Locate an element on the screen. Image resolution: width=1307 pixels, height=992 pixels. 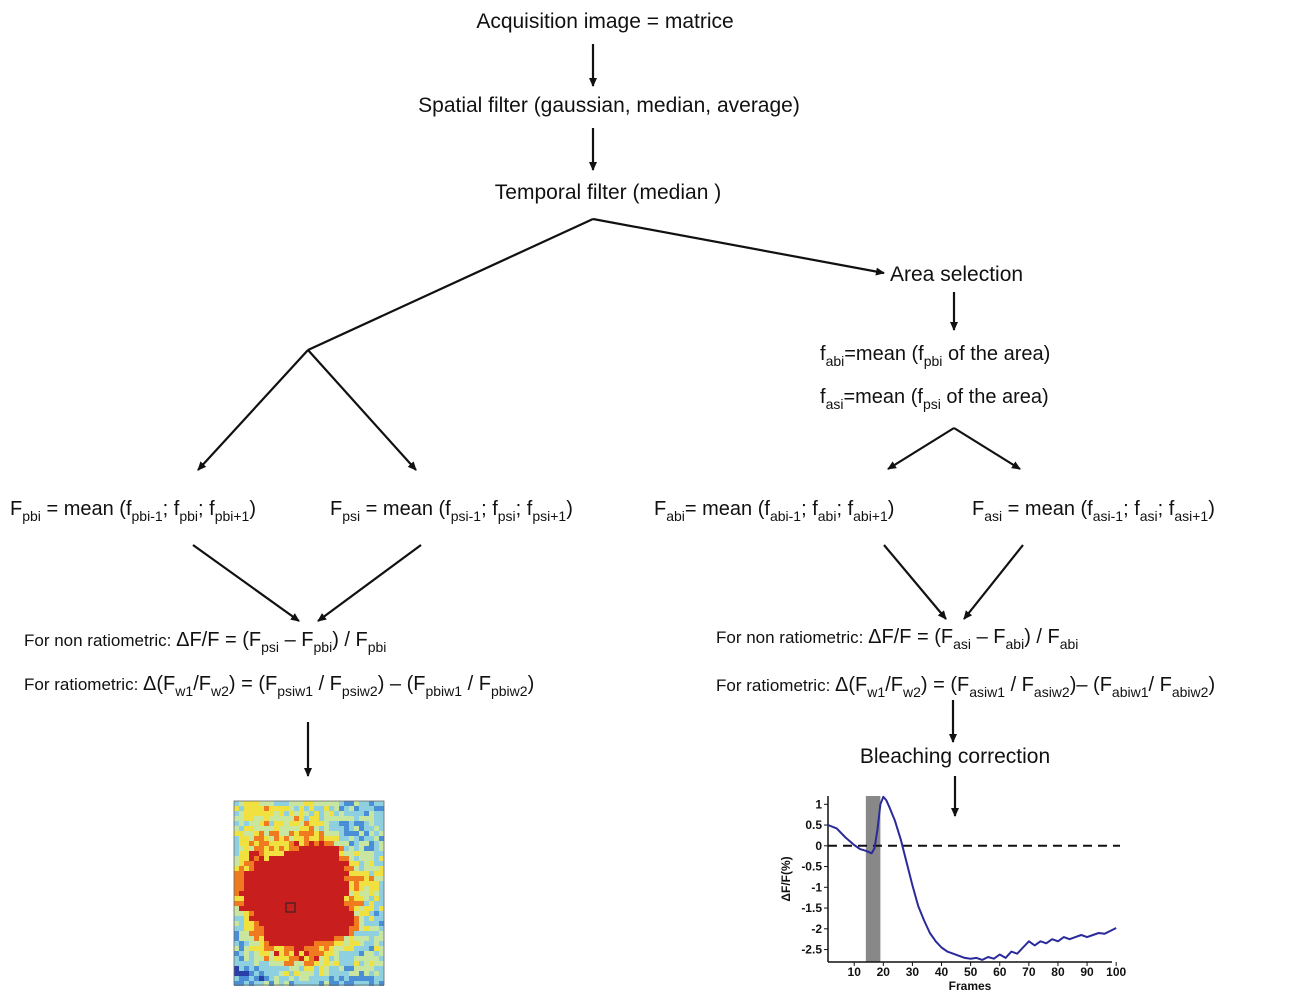
arrow-fasi-formula is located at coordinates (993, 582).